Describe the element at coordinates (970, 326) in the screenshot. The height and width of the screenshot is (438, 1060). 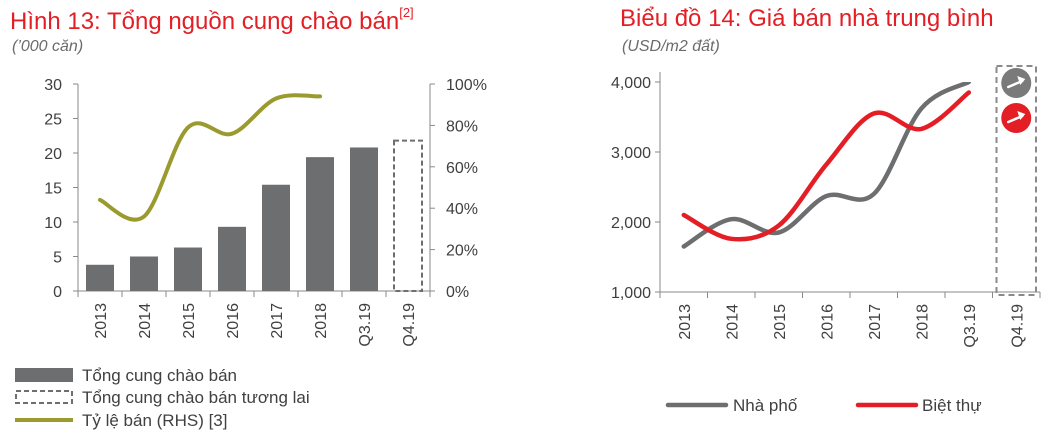
I see `right-x-tick-label: Q3.19` at that location.